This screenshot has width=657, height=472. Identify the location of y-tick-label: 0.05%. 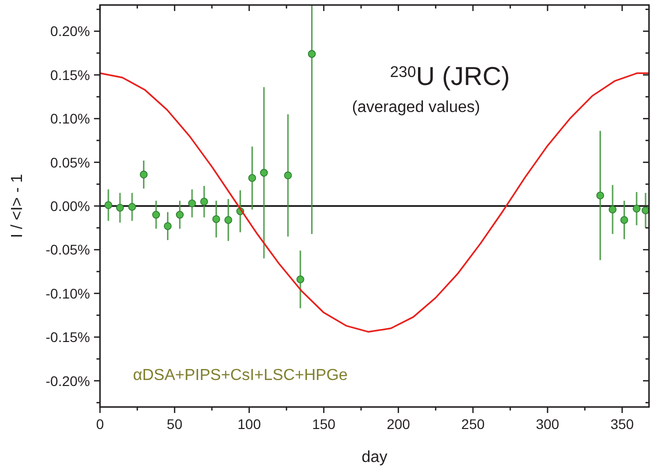
(70, 162).